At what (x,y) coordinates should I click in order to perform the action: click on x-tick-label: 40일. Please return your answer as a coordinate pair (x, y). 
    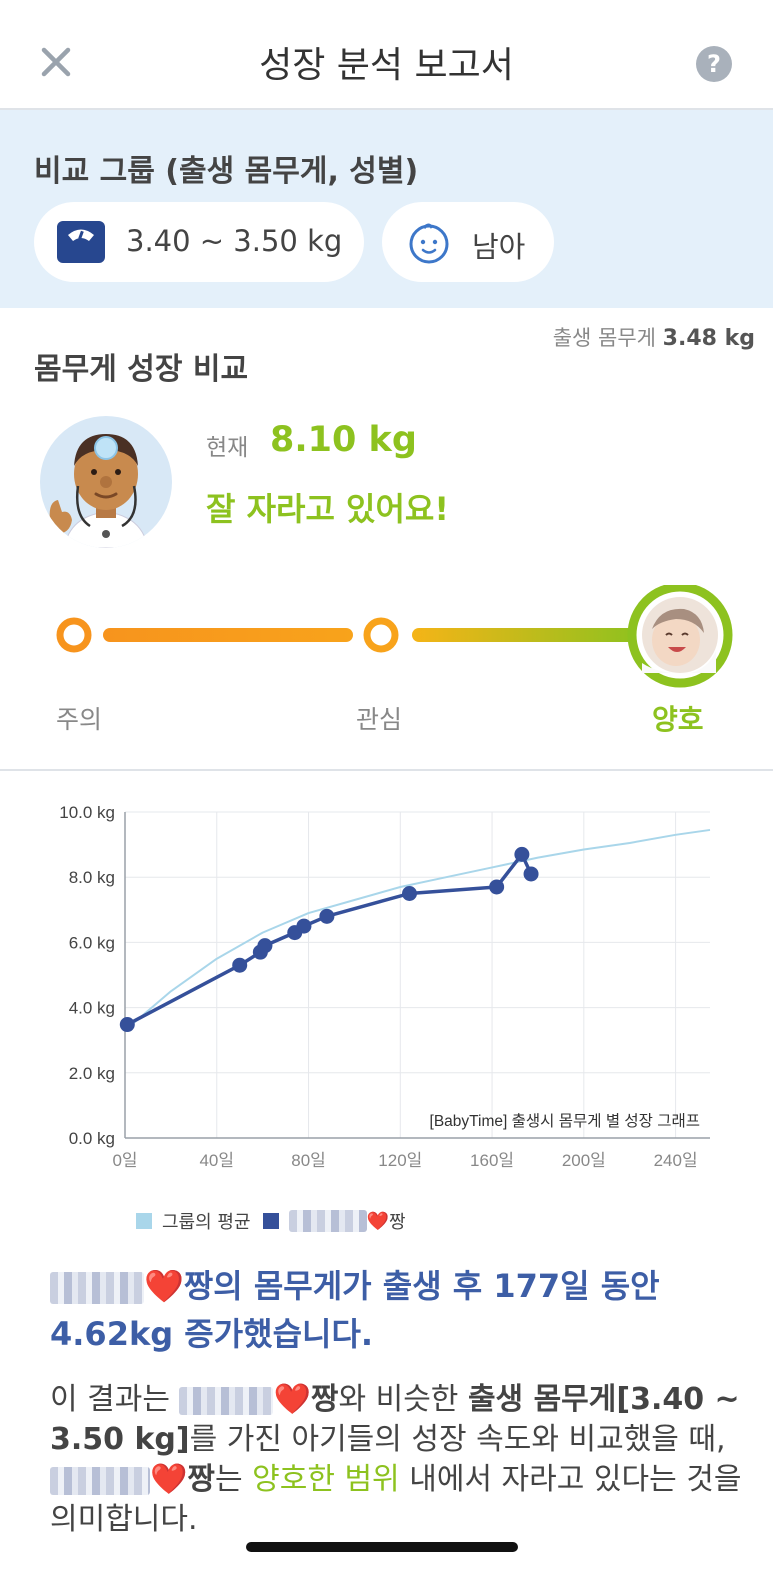
    Looking at the image, I should click on (216, 1160).